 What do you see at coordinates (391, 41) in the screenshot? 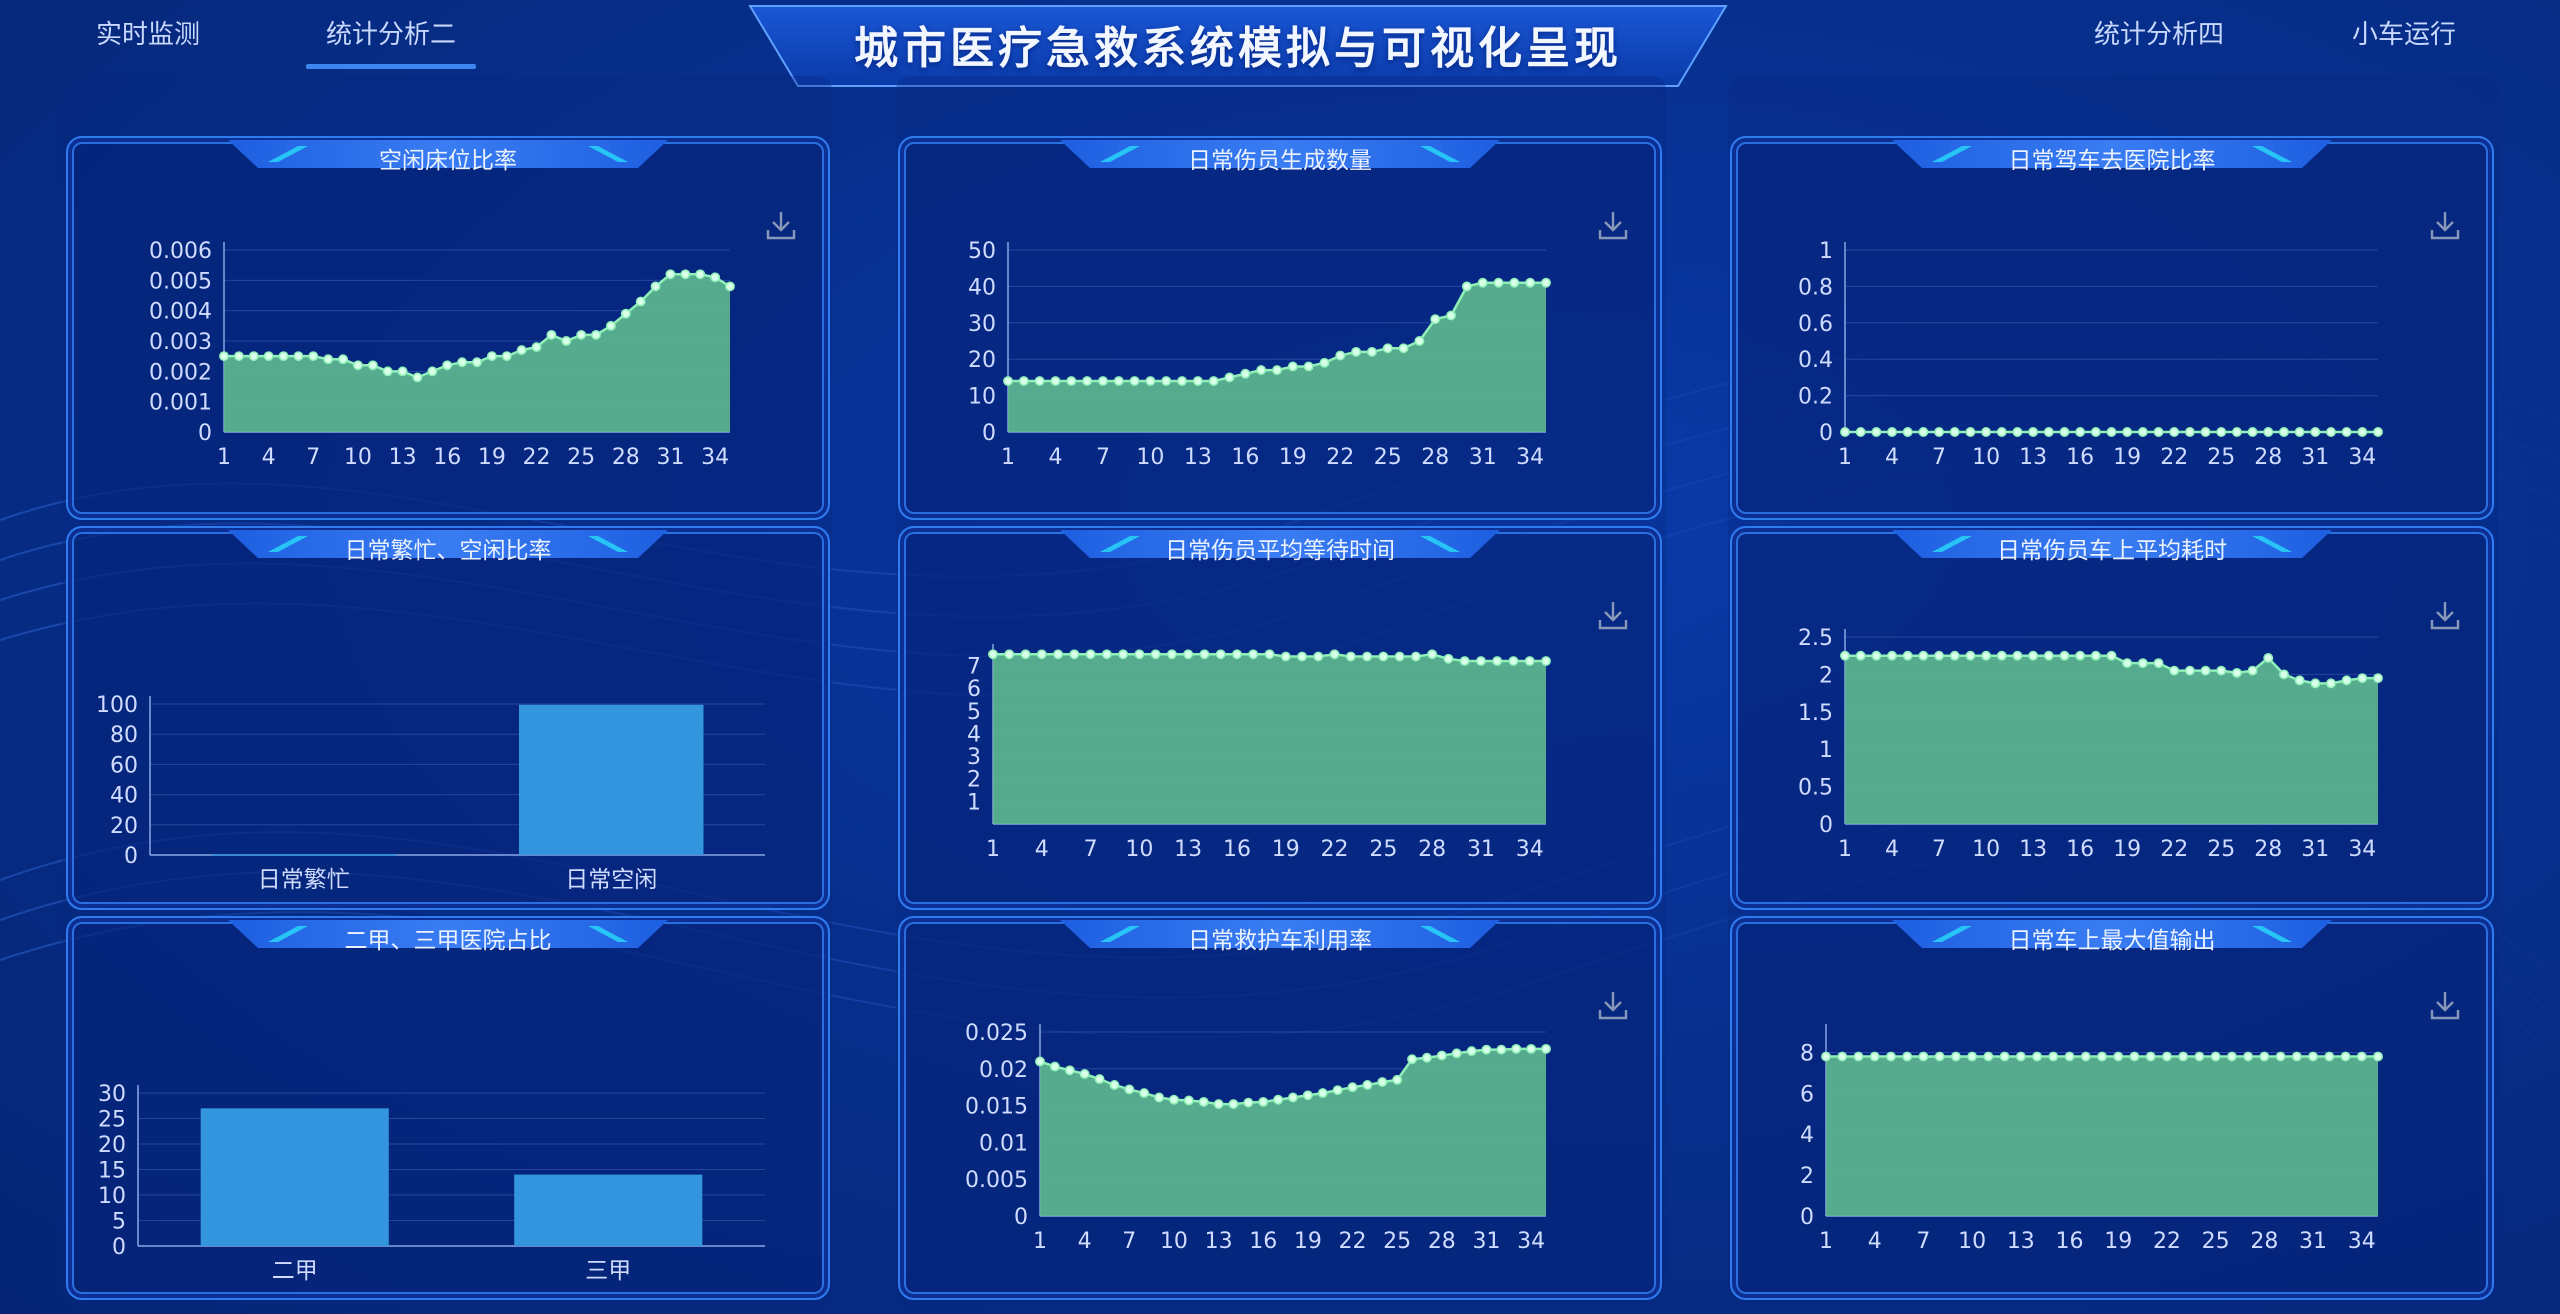
I see `nav-statistics-2: 统计分析二` at bounding box center [391, 41].